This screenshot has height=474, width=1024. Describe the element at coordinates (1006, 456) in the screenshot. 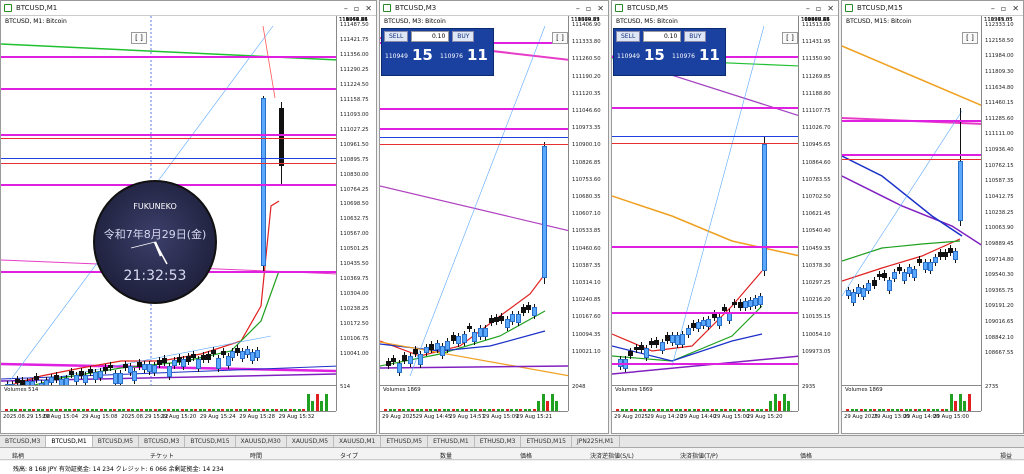

I see `table-column-header: 損益` at that location.